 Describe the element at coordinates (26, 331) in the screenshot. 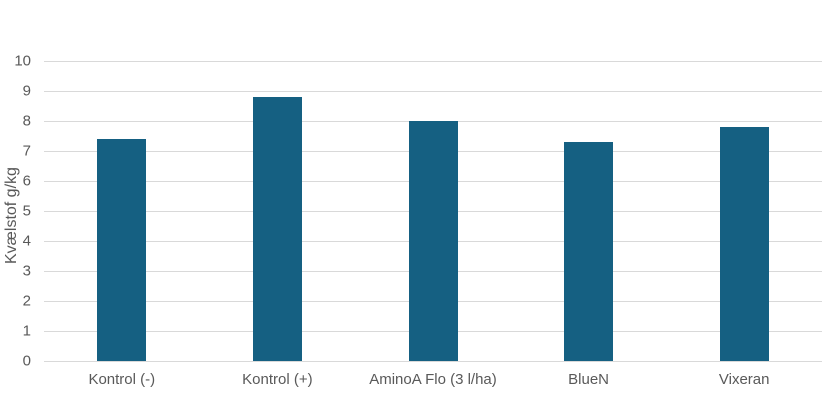

I see `y-tick-label: 1` at that location.